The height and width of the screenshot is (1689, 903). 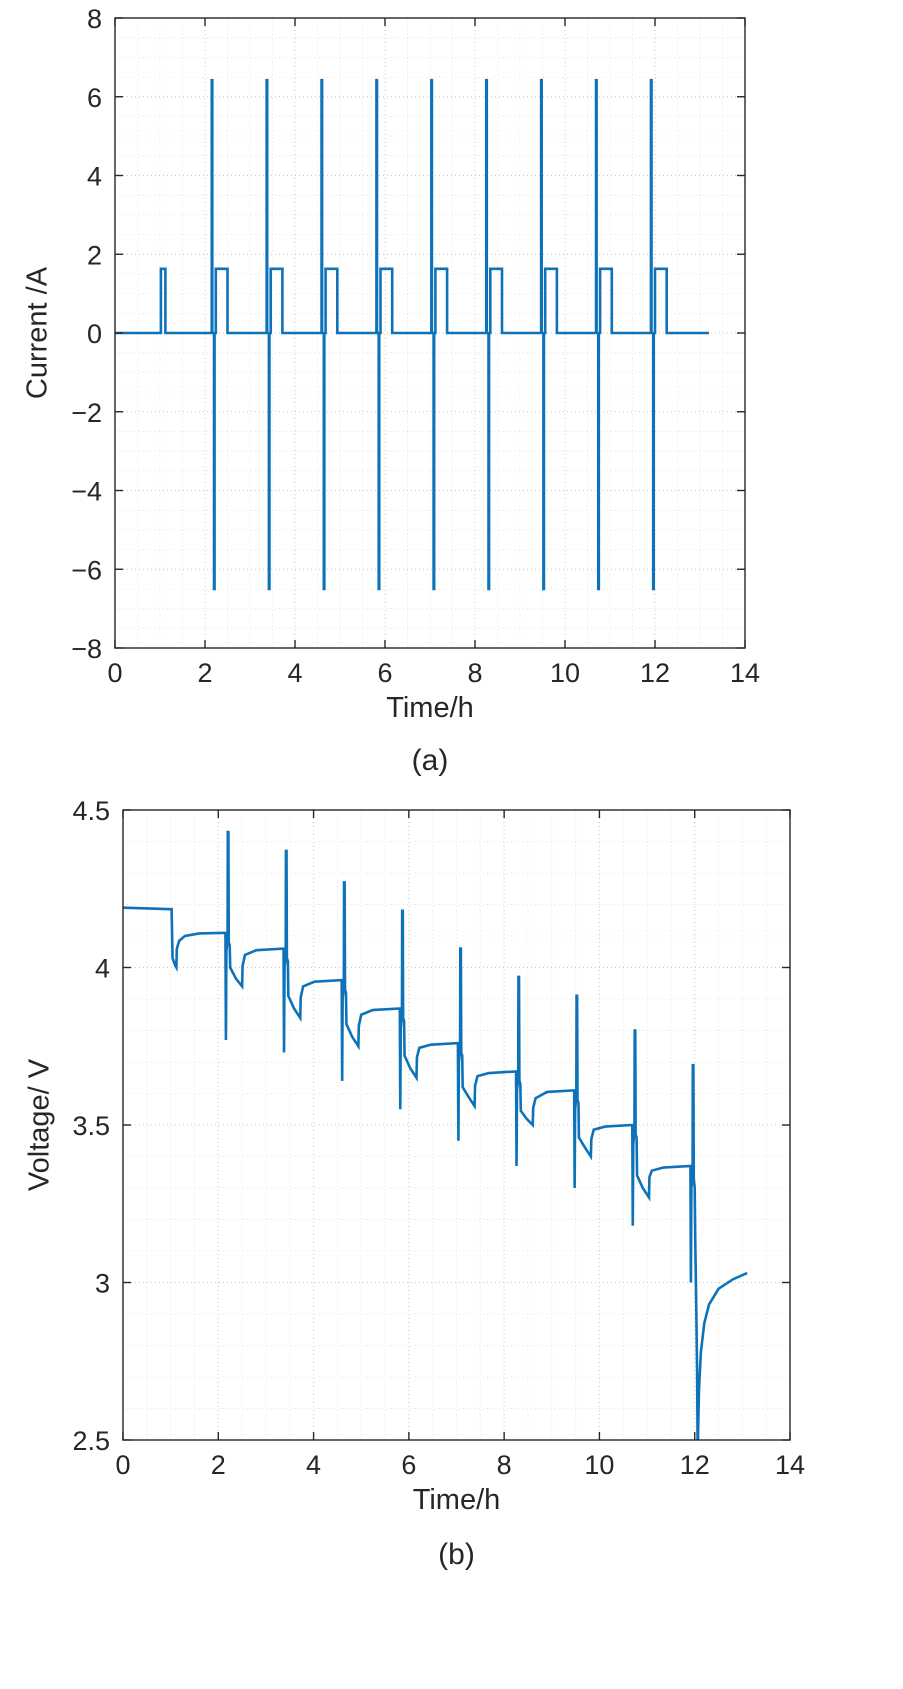 What do you see at coordinates (456, 1500) in the screenshot?
I see `voltage-x-axis-label: Time/h` at bounding box center [456, 1500].